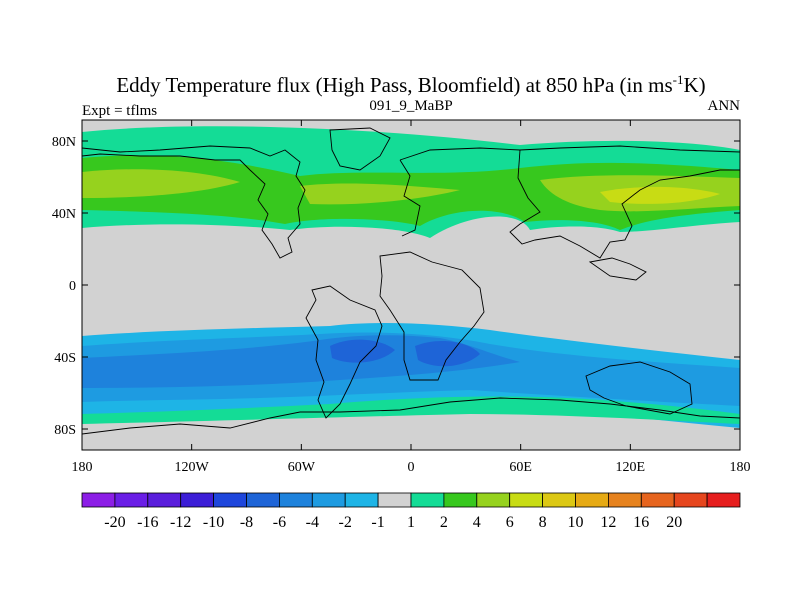  Describe the element at coordinates (360, 149) in the screenshot. I see `coast-greenland` at that location.